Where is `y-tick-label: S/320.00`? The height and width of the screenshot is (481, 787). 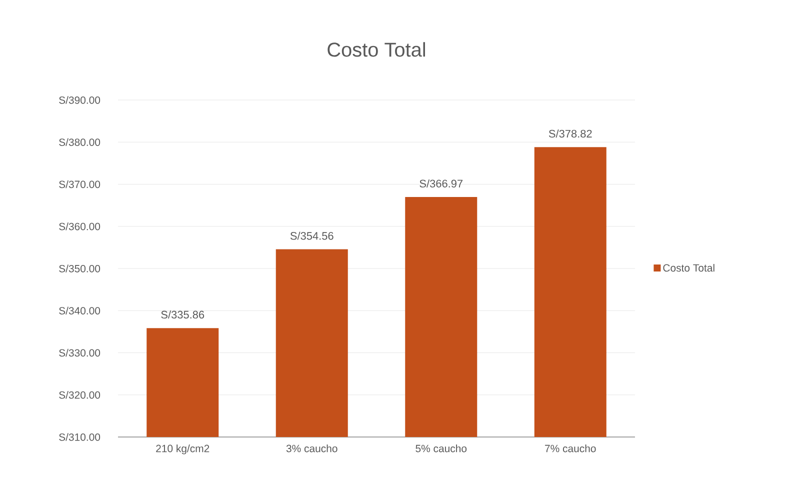 y-tick-label: S/320.00 is located at coordinates (79, 395).